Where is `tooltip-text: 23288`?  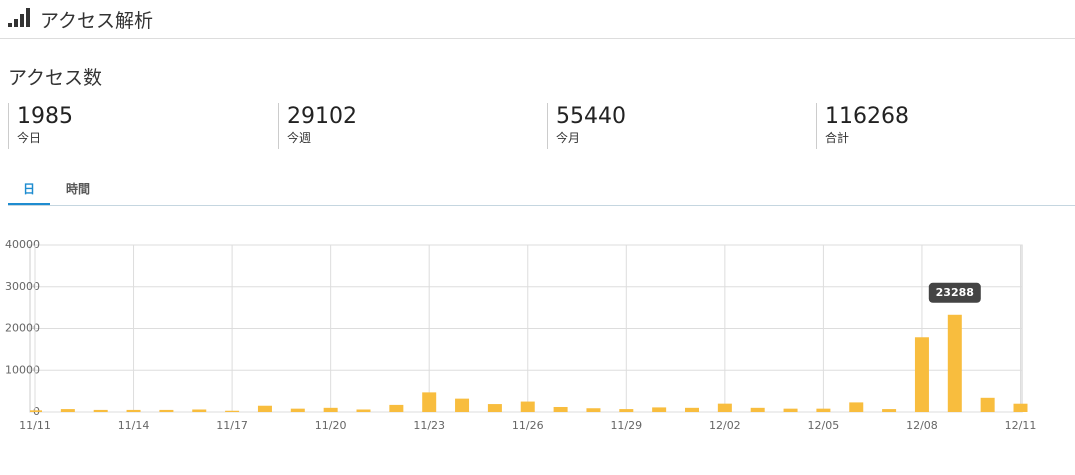 tooltip-text: 23288 is located at coordinates (955, 292).